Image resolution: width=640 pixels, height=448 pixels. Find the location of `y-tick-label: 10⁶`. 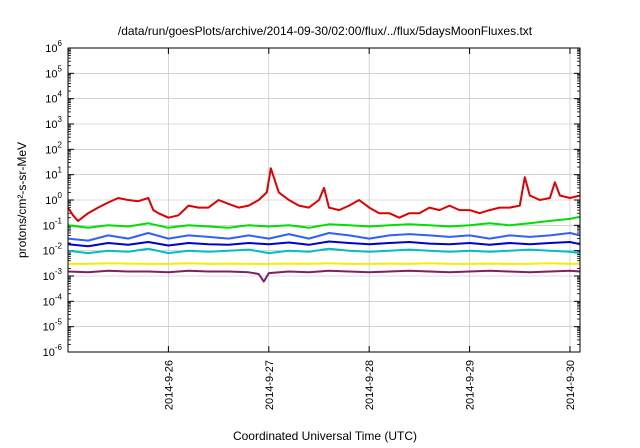

y-tick-label: 10⁶ is located at coordinates (53, 47).